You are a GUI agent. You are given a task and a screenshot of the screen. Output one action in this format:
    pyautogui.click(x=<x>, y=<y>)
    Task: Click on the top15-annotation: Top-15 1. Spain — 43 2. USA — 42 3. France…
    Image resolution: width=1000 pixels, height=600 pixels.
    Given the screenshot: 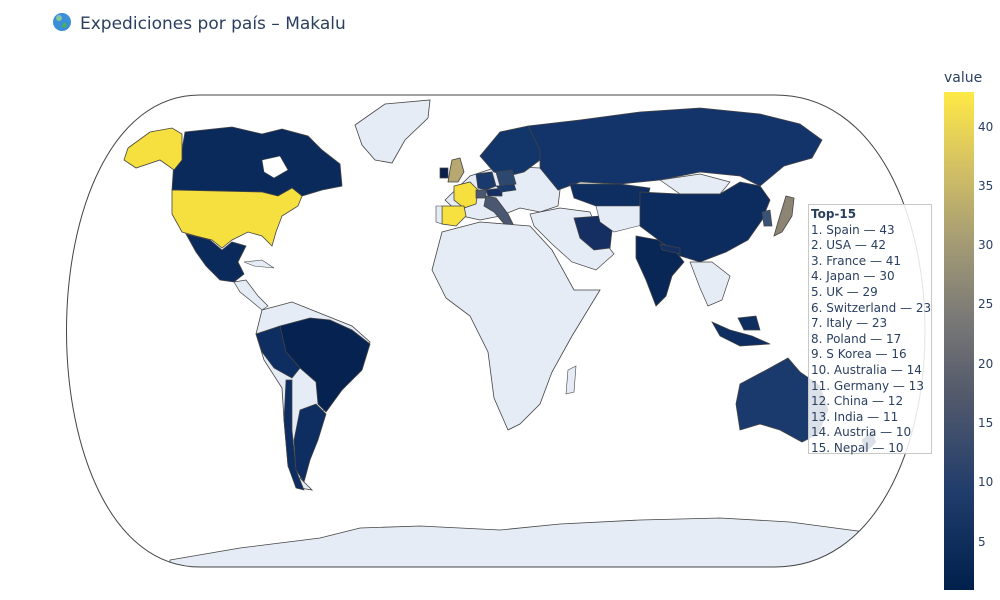 What is the action you would take?
    pyautogui.click(x=870, y=330)
    